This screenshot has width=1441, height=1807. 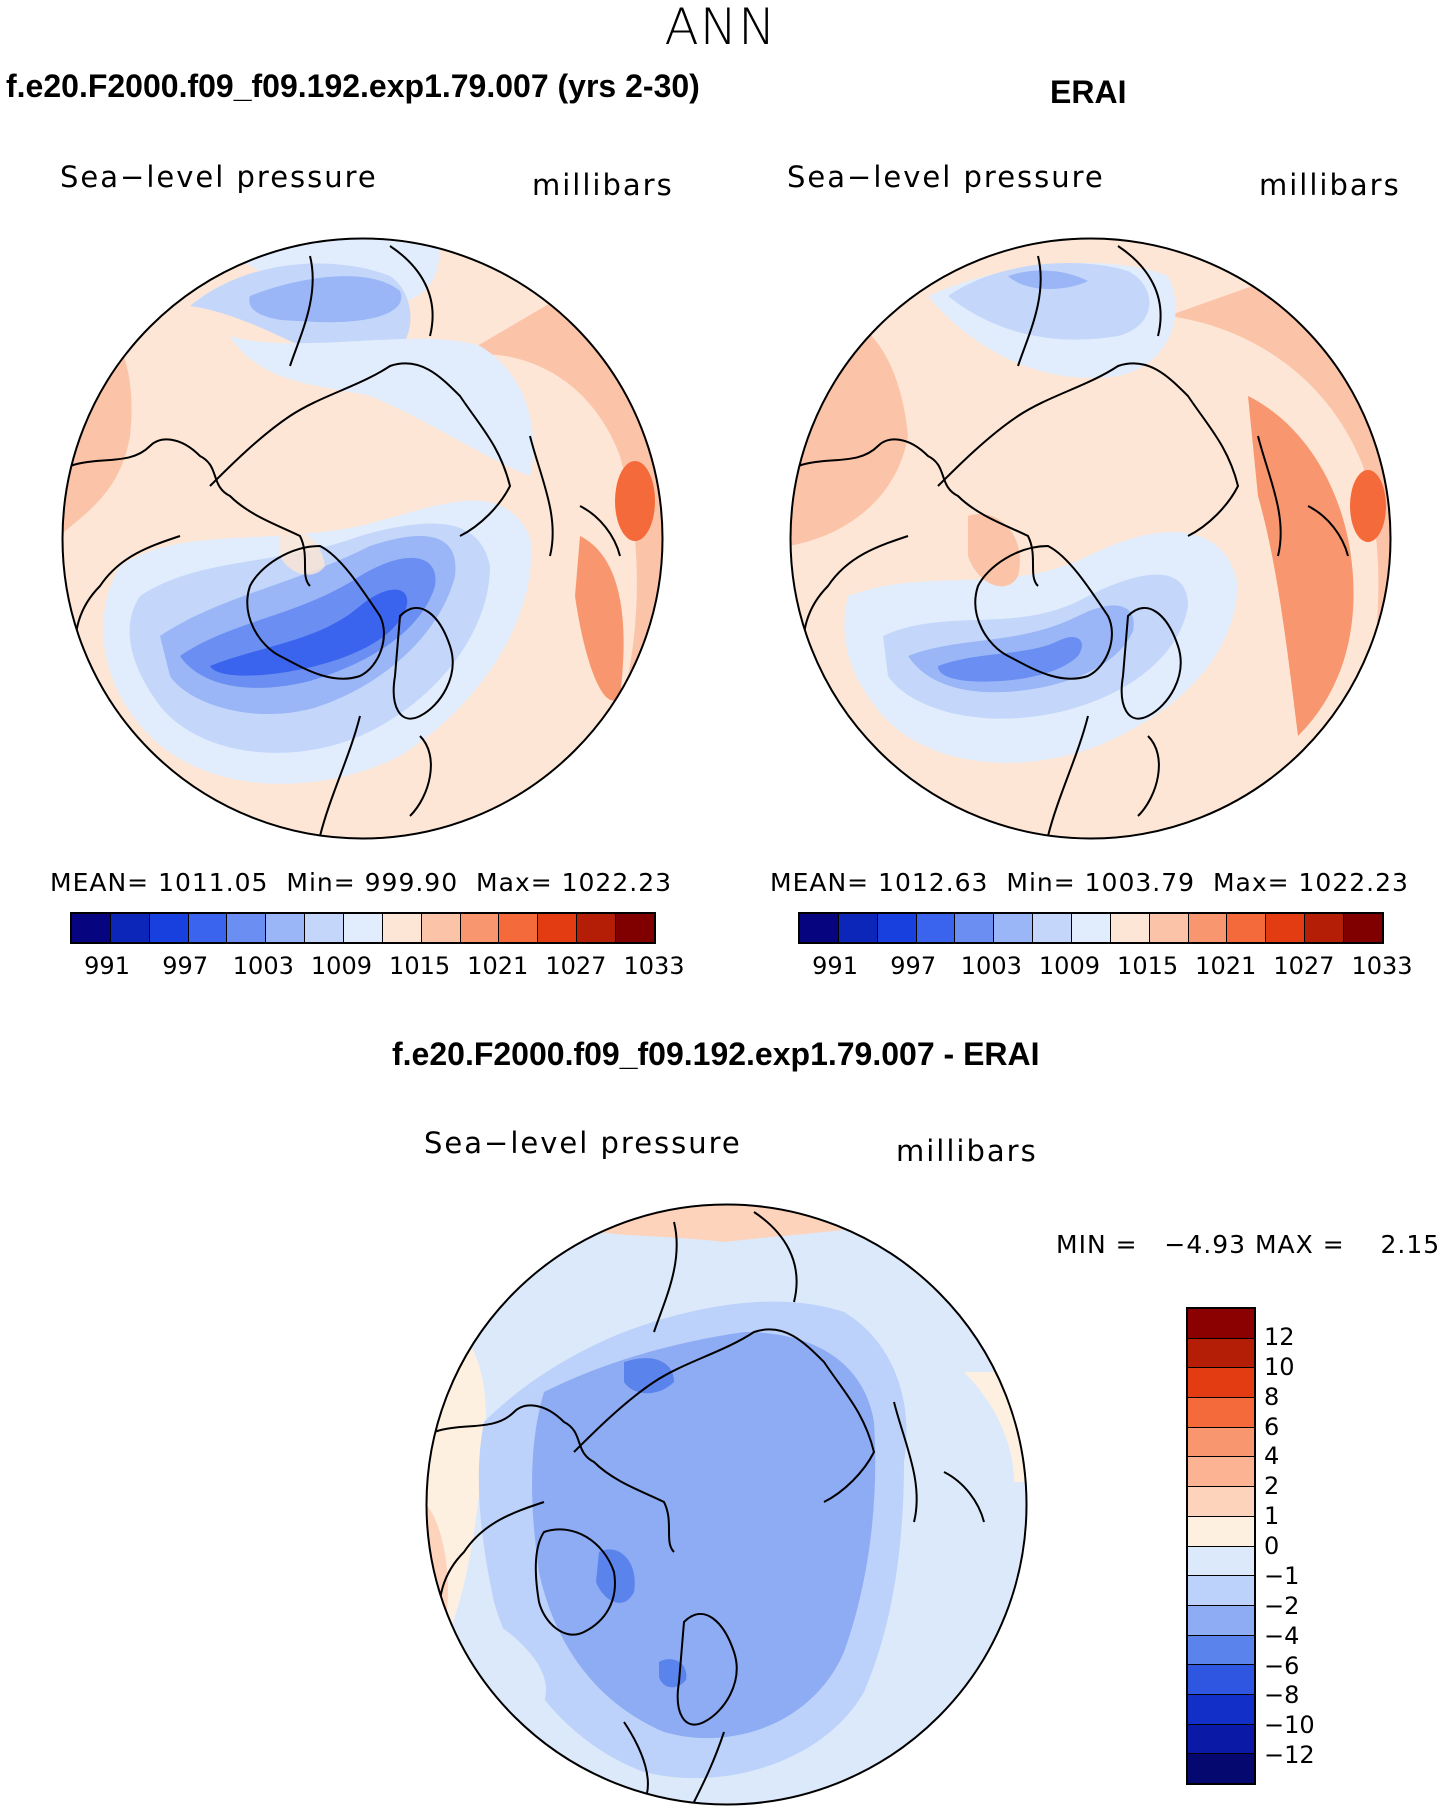 I want to click on panel-diff-colorbar-tick-label: 12, so click(x=1279, y=1336).